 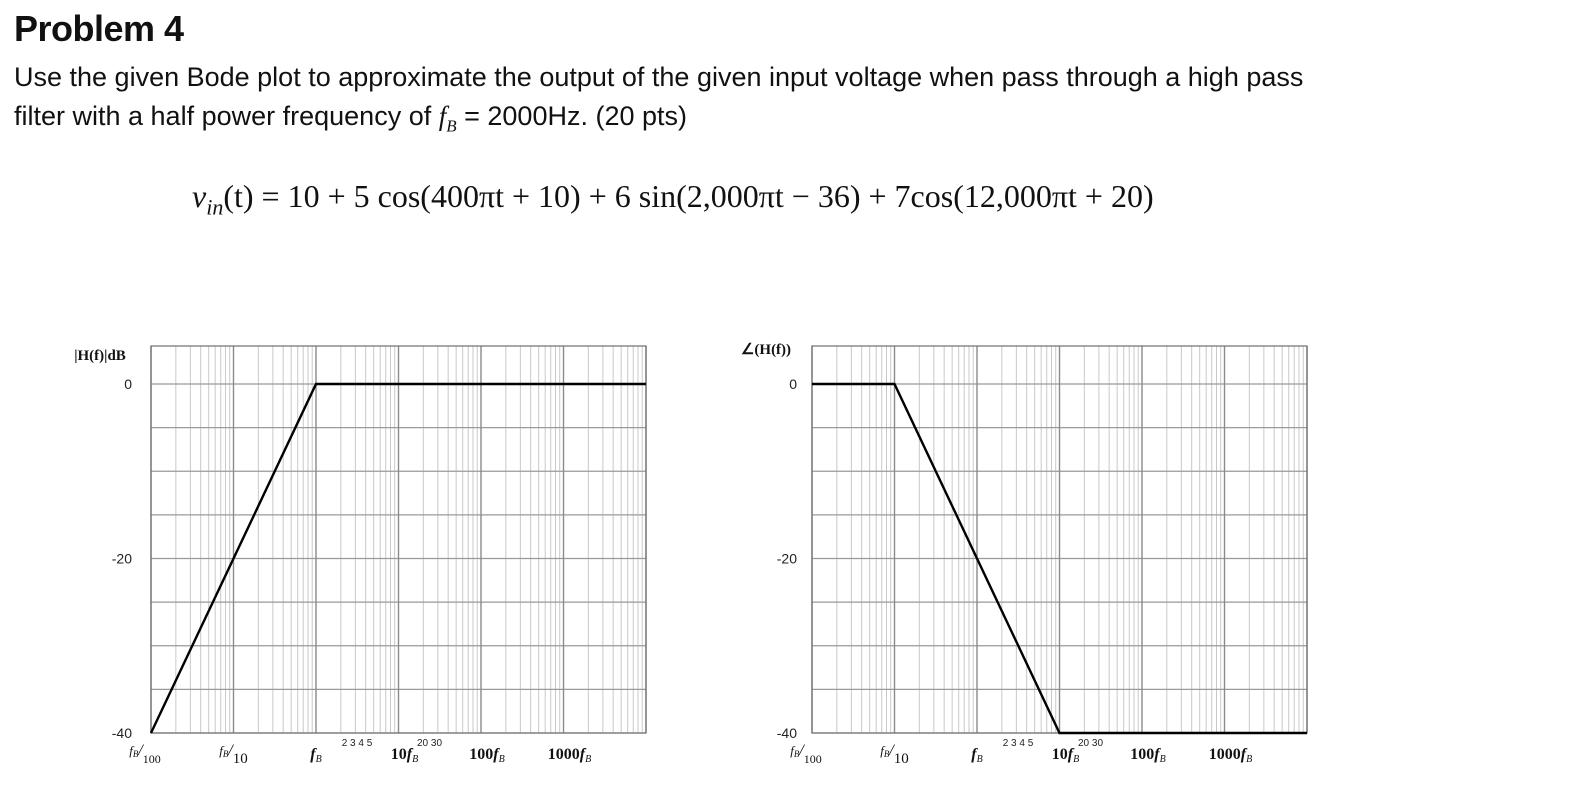 What do you see at coordinates (99, 28) in the screenshot?
I see `problem-title: Problem 4` at bounding box center [99, 28].